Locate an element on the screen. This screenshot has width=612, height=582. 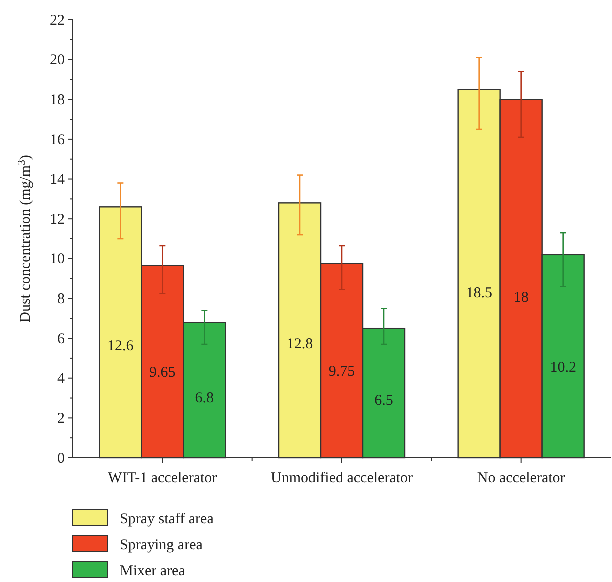
data-label: 9.65 is located at coordinates (163, 372).